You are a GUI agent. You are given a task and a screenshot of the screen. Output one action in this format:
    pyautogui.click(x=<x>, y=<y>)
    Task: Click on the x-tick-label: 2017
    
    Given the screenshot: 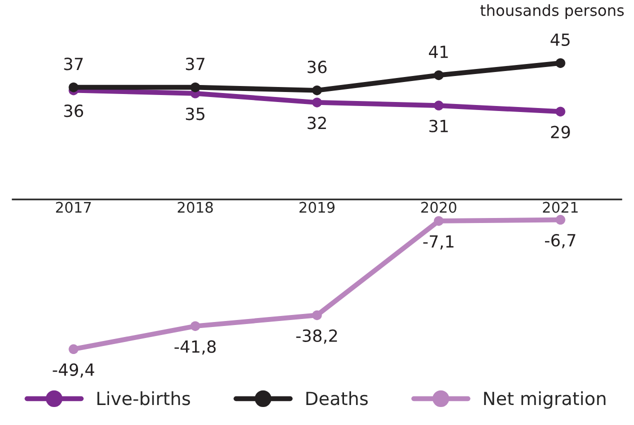 What is the action you would take?
    pyautogui.click(x=73, y=207)
    